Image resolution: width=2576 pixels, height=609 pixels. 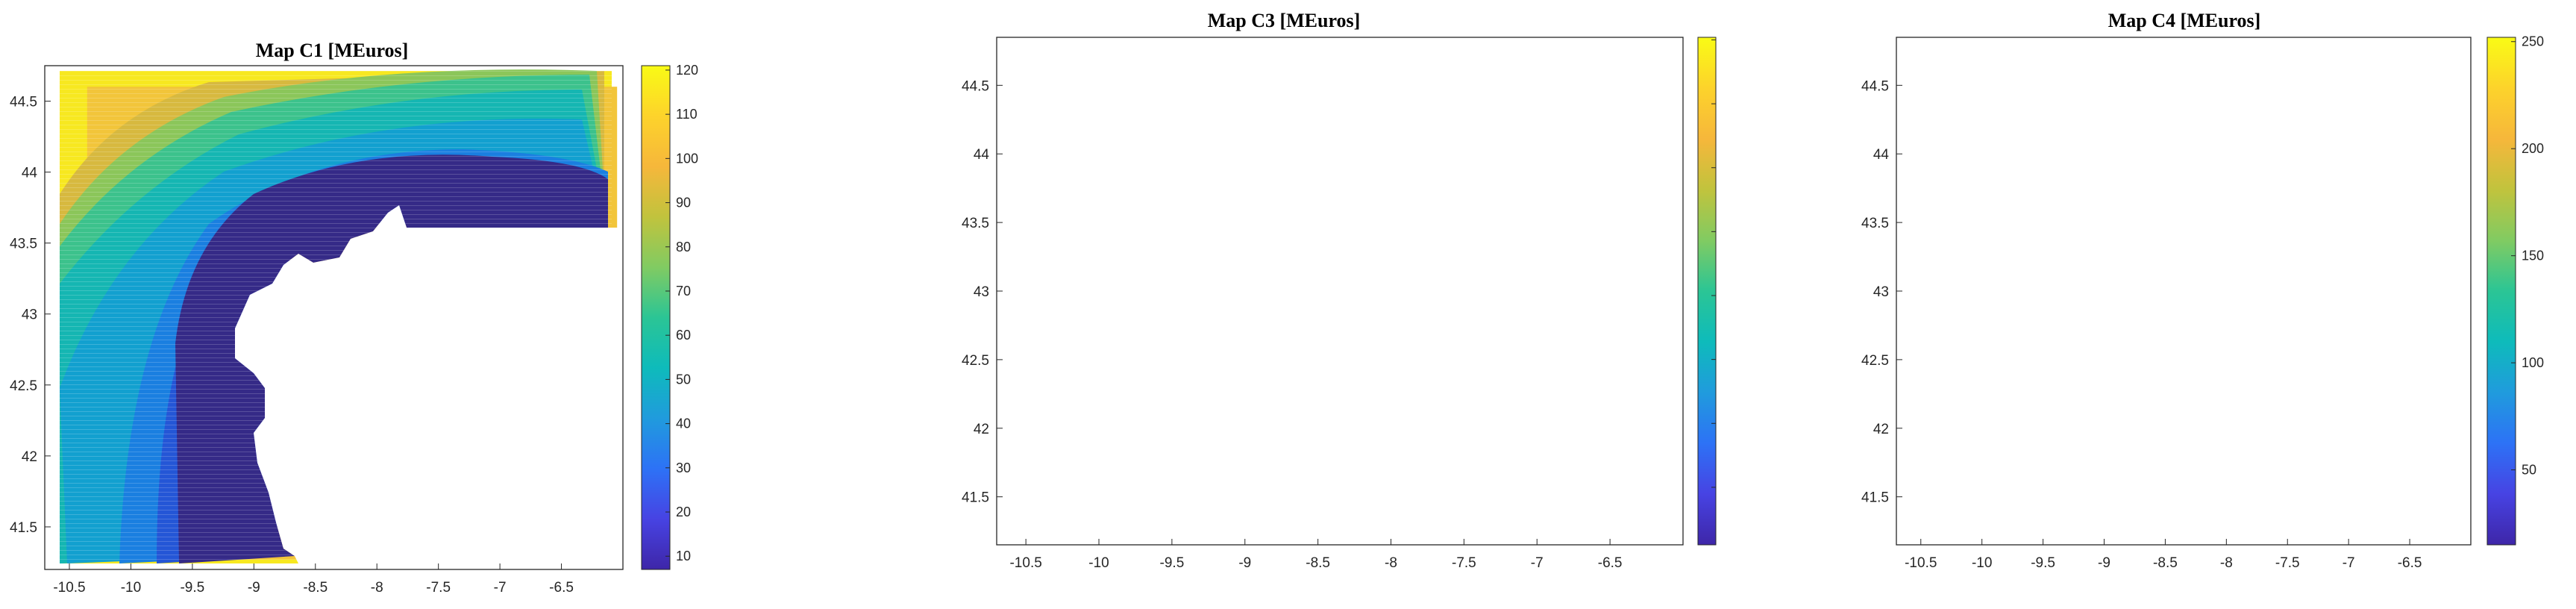 I want to click on colorbar: 50 100 150 200 250, so click(x=2515, y=290).